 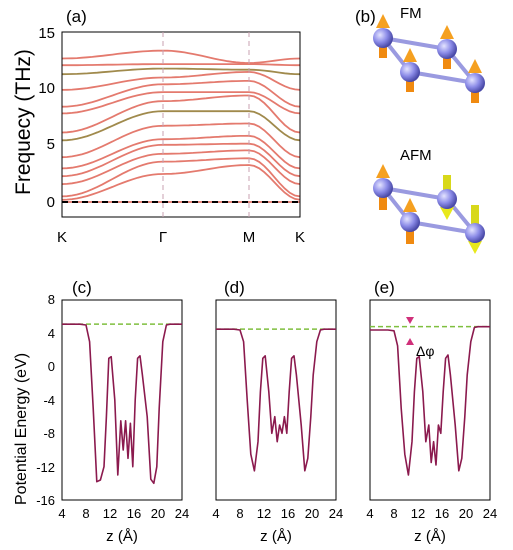 I want to click on potential-ytick: -12, so click(x=45, y=467).